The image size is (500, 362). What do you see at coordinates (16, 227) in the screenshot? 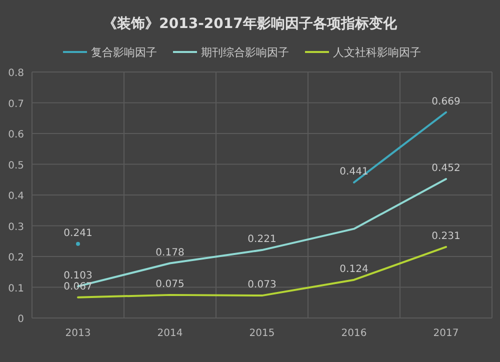
I see `y-tick-label: 0.3` at bounding box center [16, 227].